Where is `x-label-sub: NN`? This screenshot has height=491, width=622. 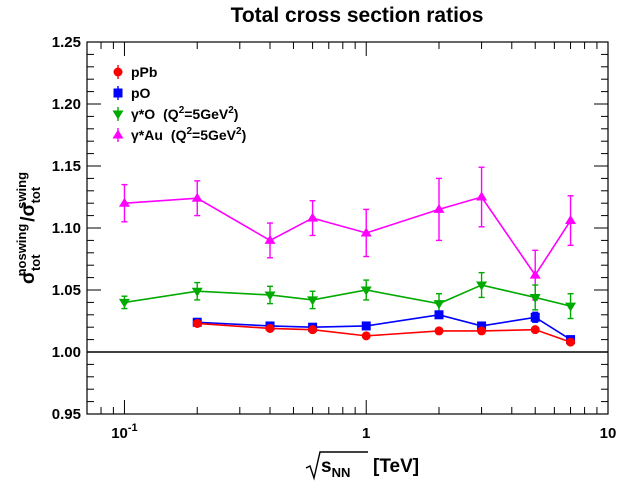
x-label-sub: NN is located at coordinates (341, 472).